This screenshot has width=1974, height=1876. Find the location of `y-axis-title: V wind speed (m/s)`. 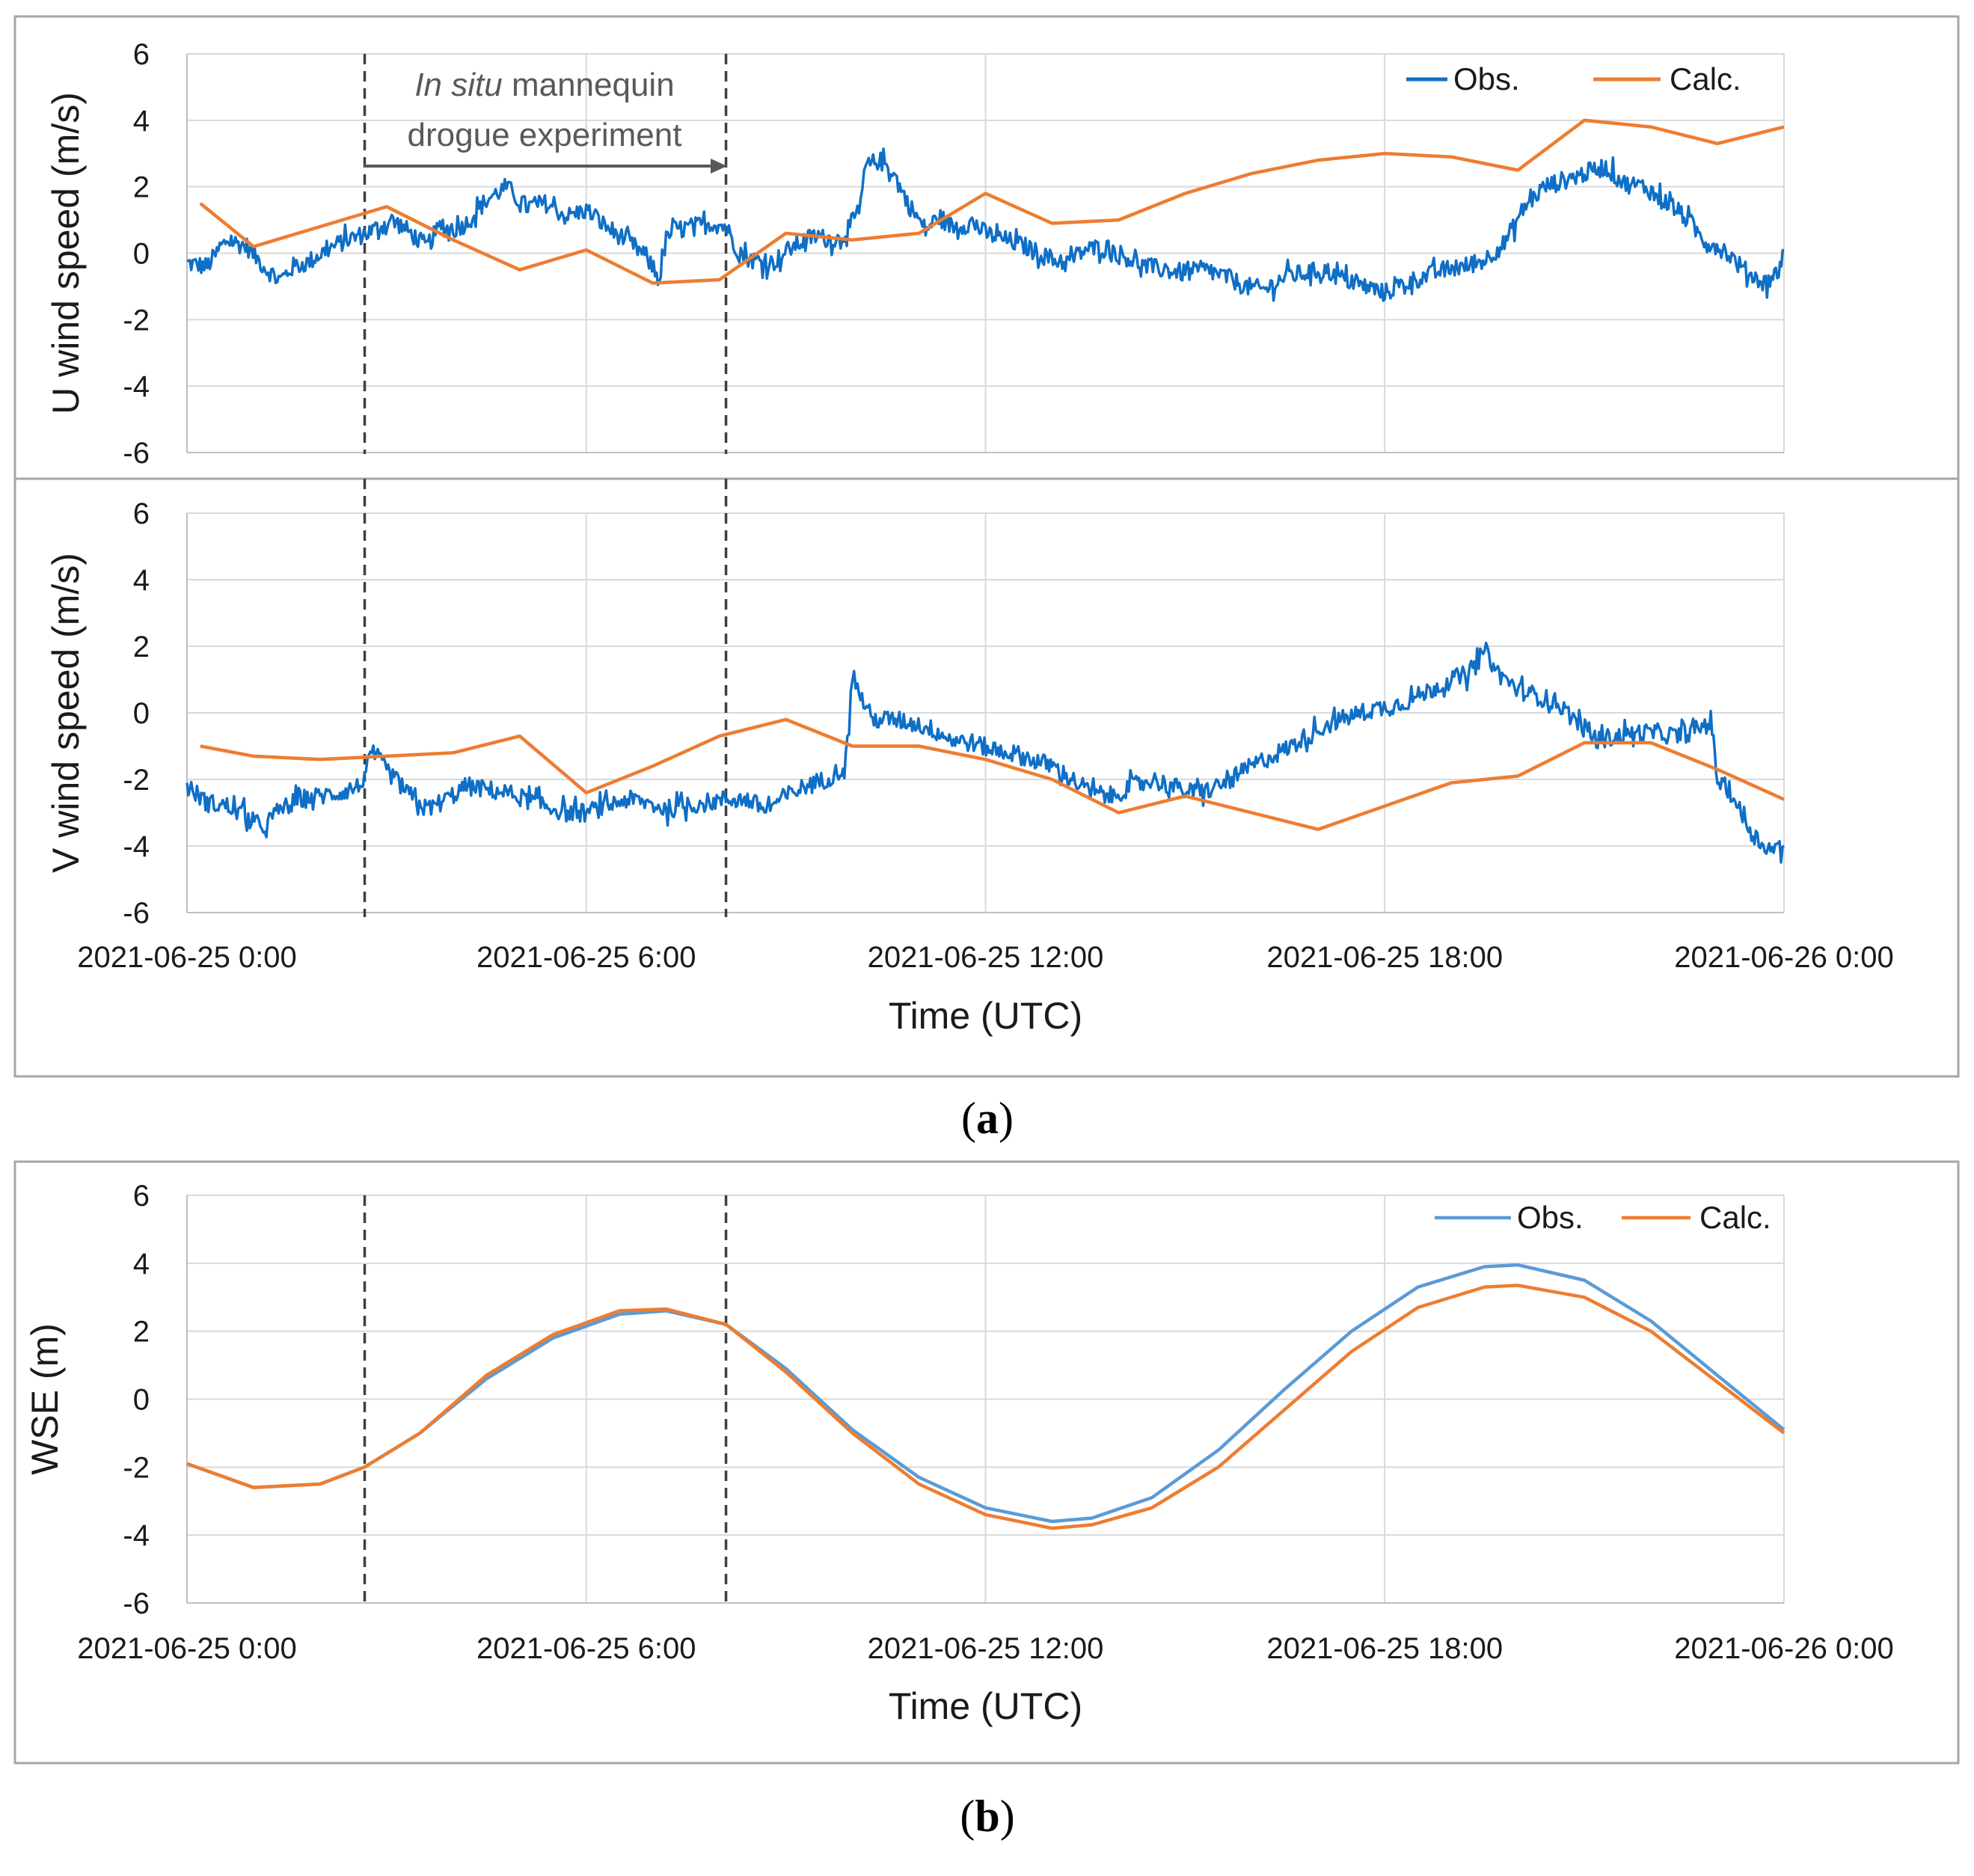

y-axis-title: V wind speed (m/s) is located at coordinates (66, 713).